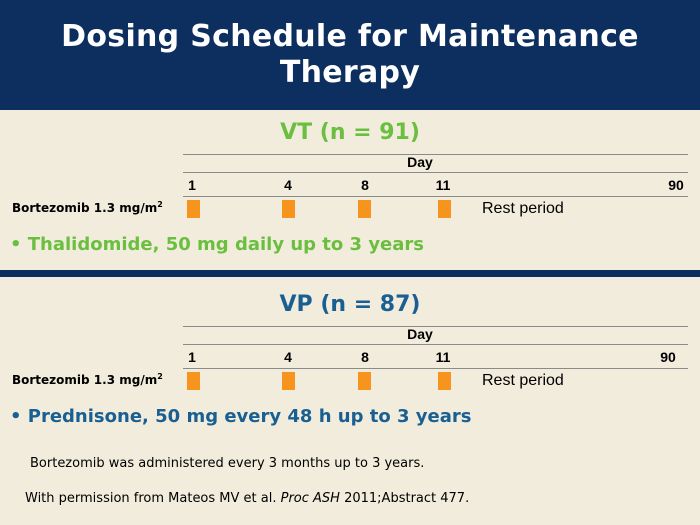 This screenshot has width=700, height=525. Describe the element at coordinates (217, 244) in the screenshot. I see `vt-bullet: • Thalidomide, 50 mg daily up to 3 years` at that location.